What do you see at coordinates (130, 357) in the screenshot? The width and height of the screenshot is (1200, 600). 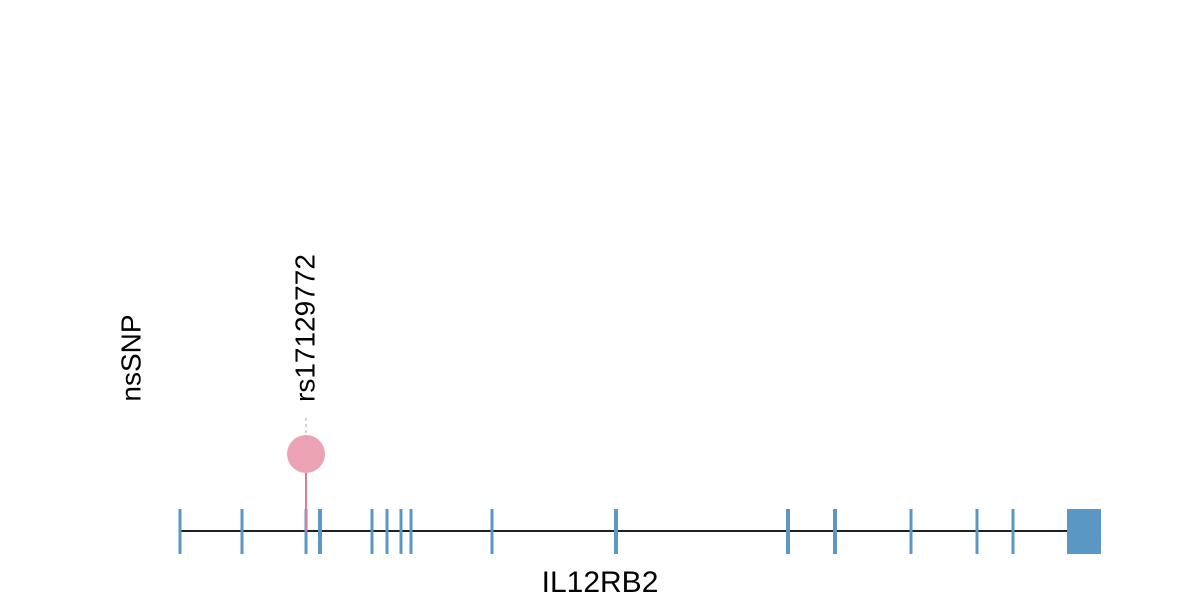 I see `track-label: nsSNP` at bounding box center [130, 357].